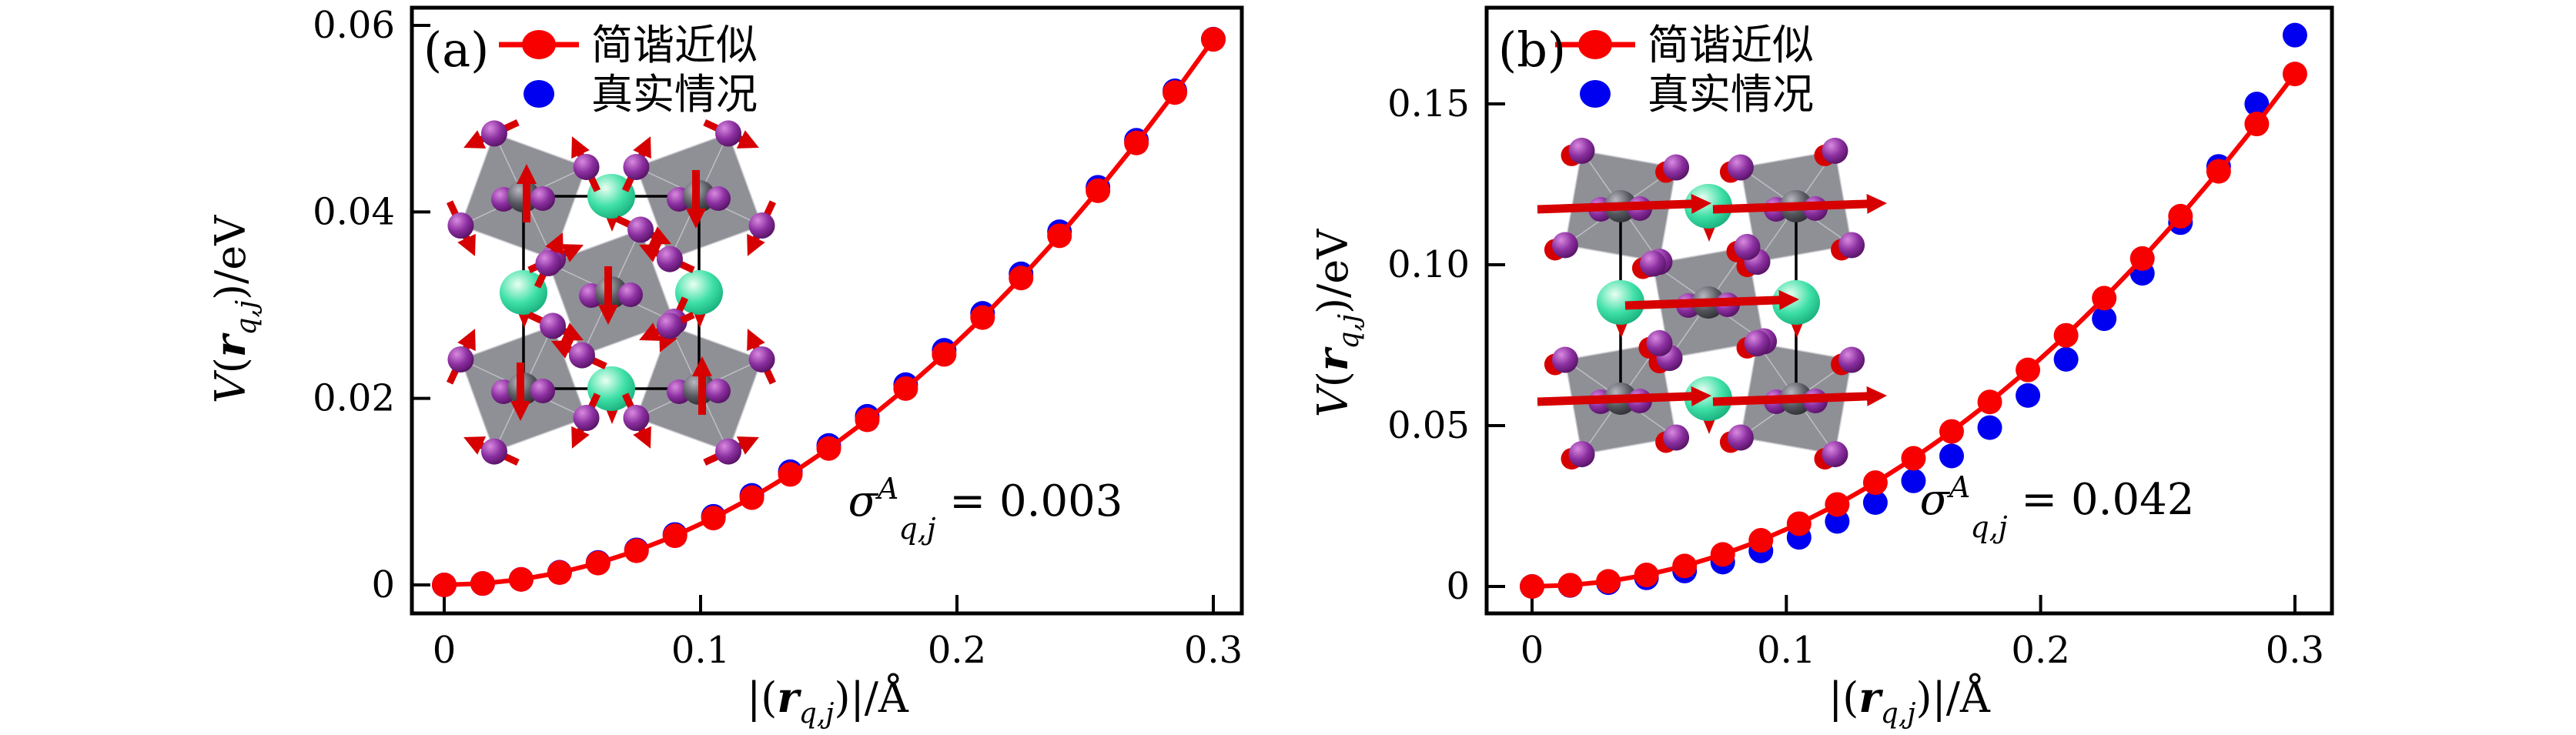 The image size is (2576, 735). I want to click on panel-a-annotation: σAq,j = 0.003, so click(986, 509).